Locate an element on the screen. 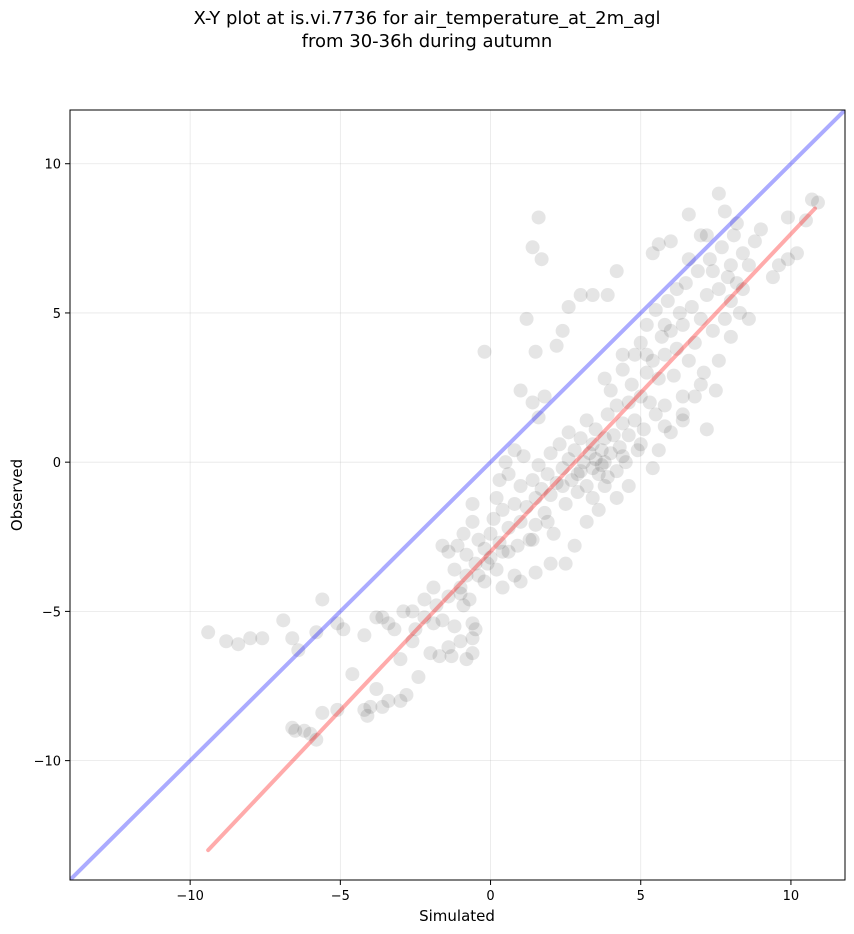  y-tick-label: −10 is located at coordinates (47, 762).